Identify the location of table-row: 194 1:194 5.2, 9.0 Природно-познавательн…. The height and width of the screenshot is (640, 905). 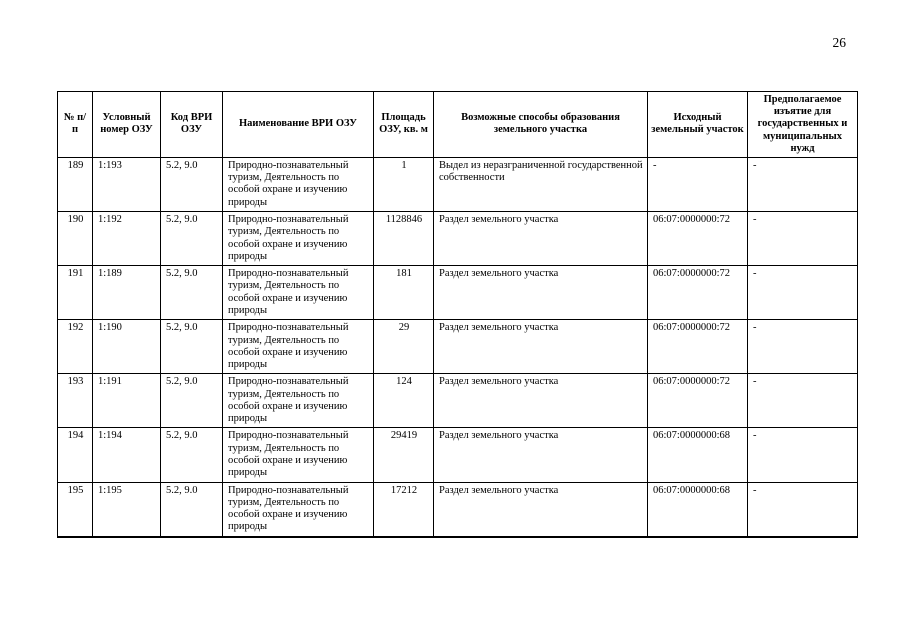
(457, 455).